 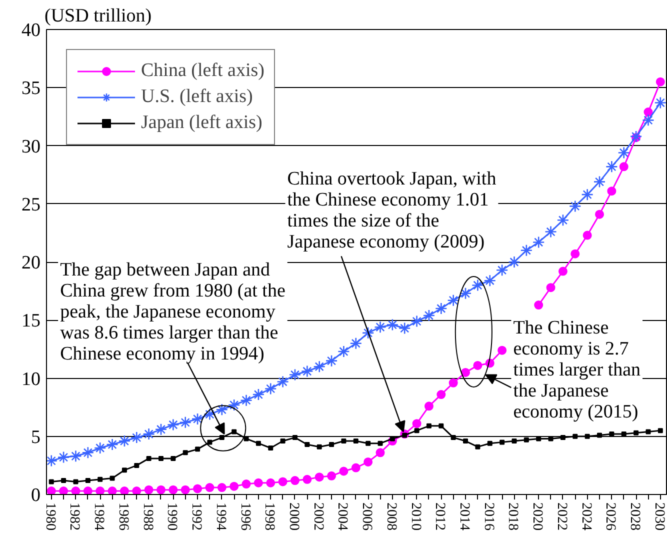 I want to click on x-tick-label: 1988, so click(x=147, y=516).